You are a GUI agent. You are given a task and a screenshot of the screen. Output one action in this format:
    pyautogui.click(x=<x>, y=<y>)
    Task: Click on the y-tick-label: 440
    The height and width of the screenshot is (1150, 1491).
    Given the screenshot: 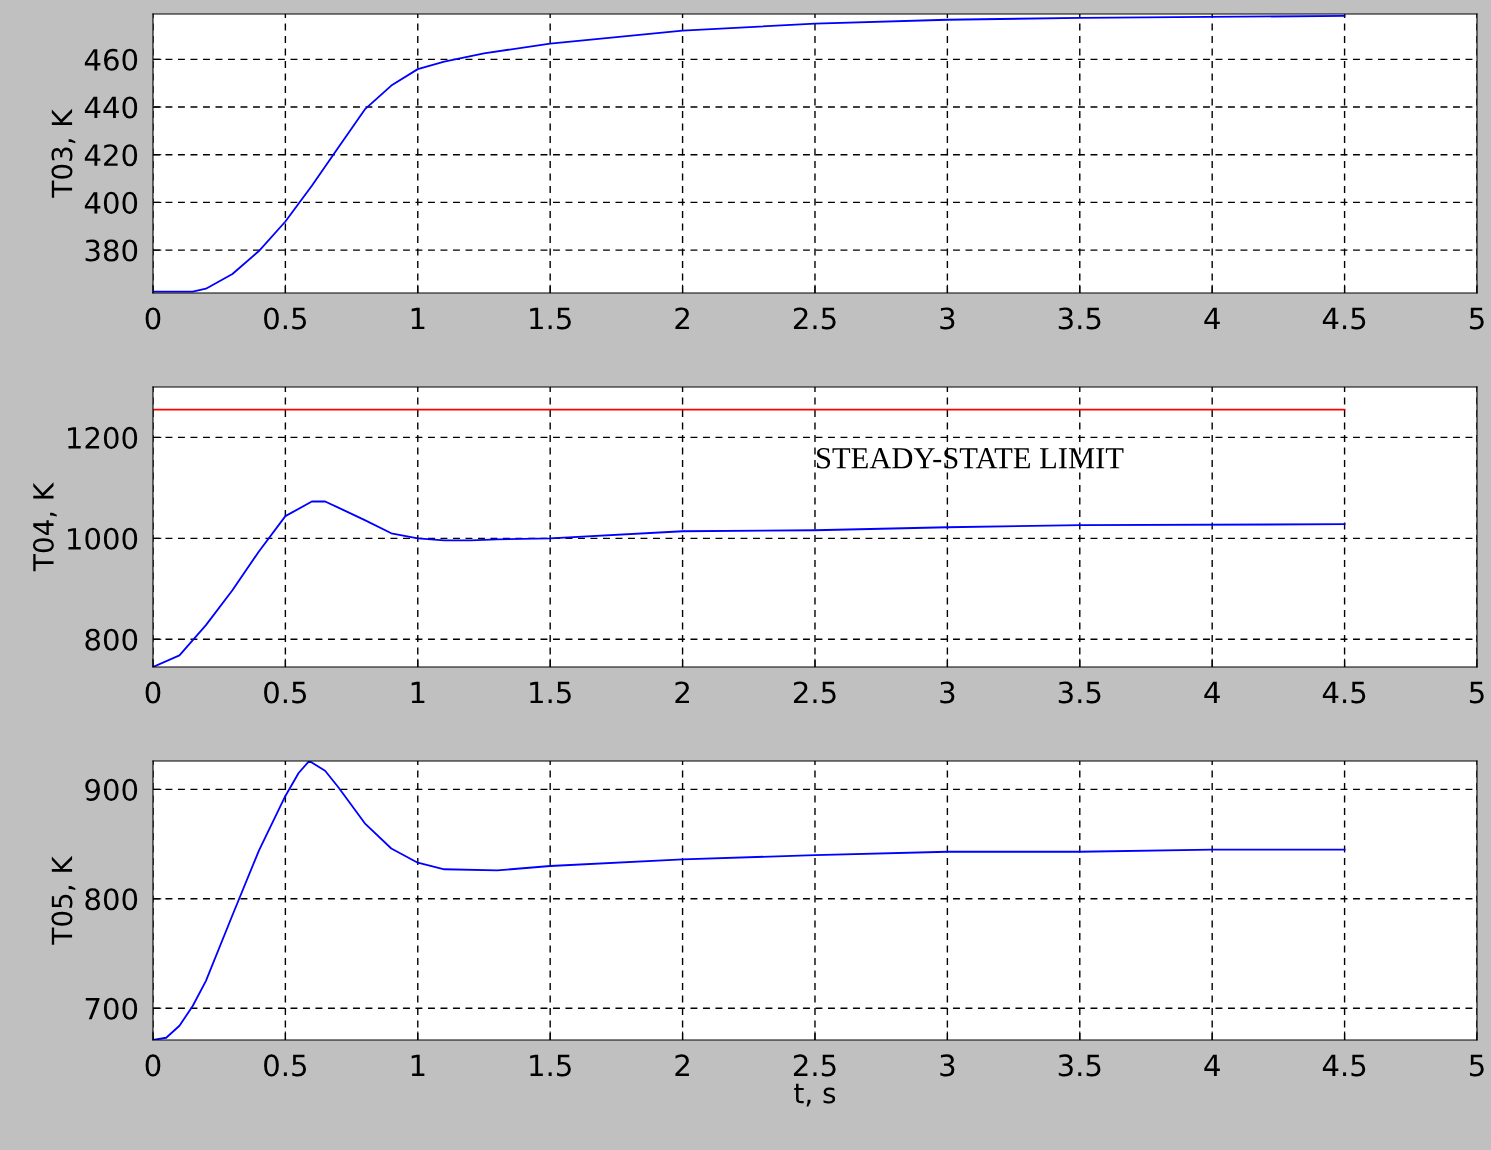 What is the action you would take?
    pyautogui.click(x=111, y=107)
    